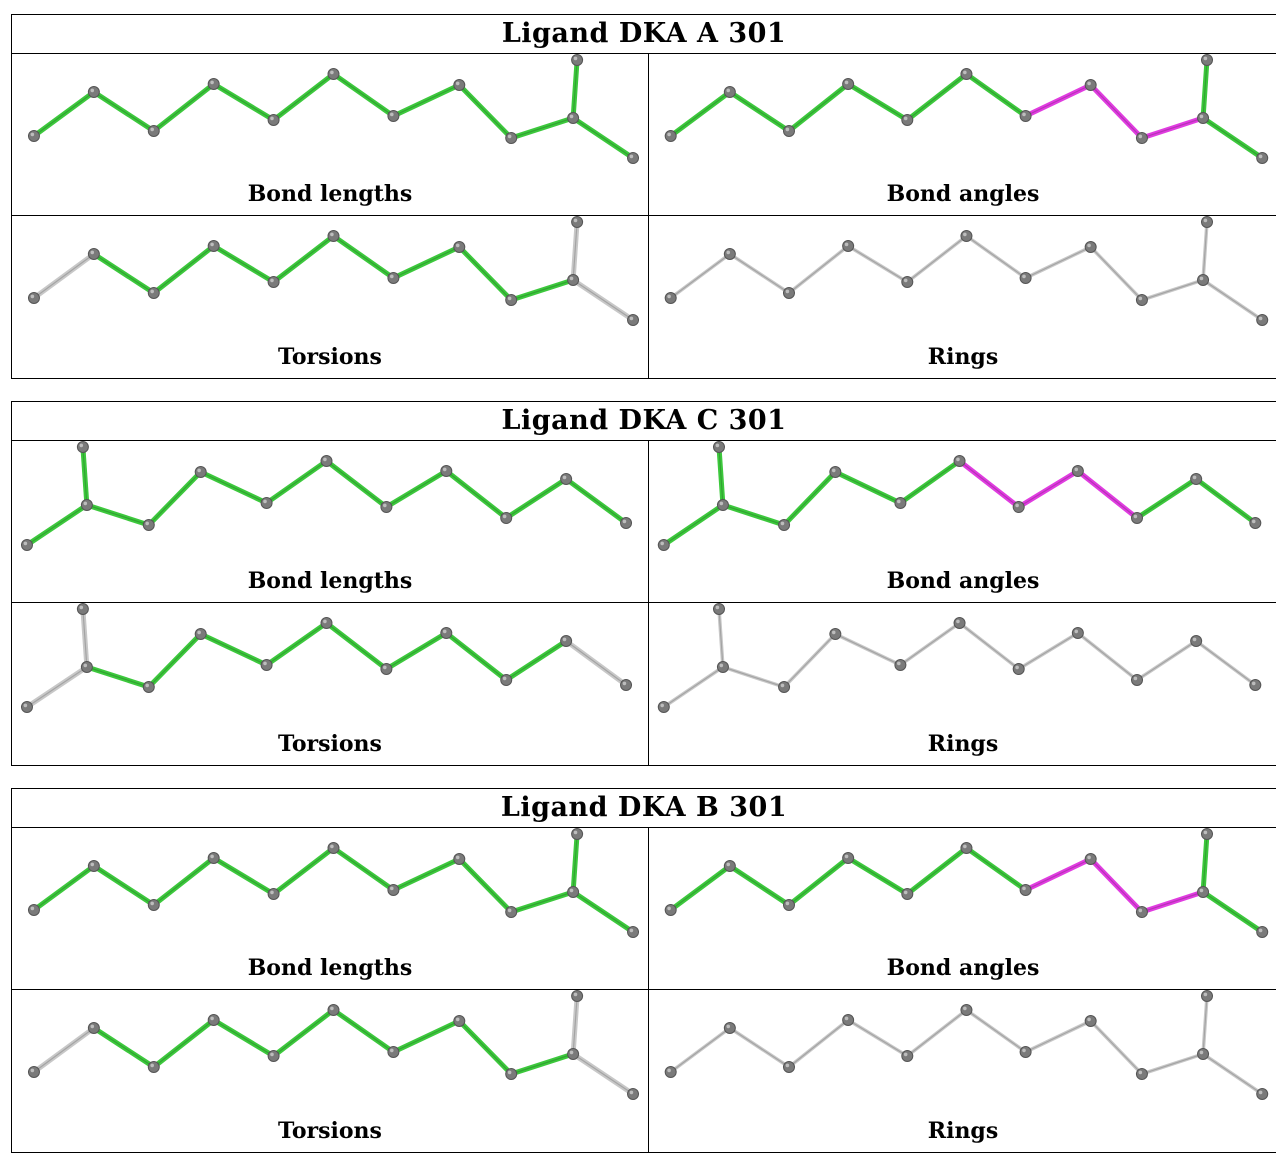 The width and height of the screenshot is (1276, 1153). I want to click on ligand-title: Ligand DKA A 301, so click(644, 34).